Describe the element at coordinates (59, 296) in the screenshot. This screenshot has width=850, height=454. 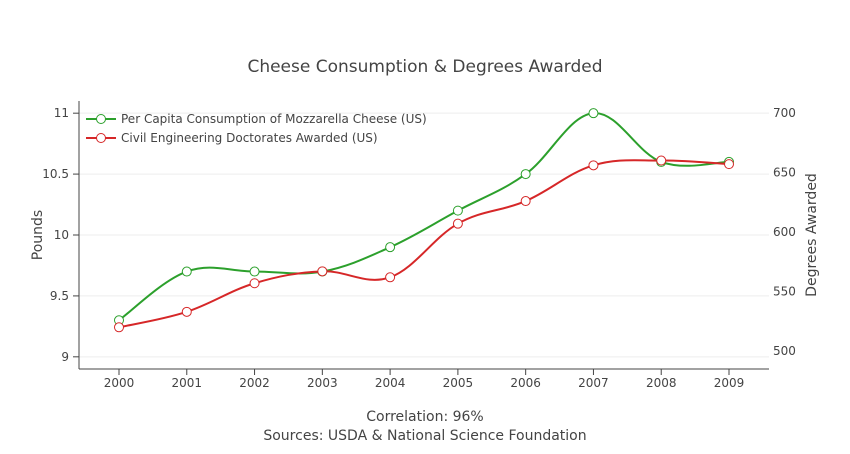
I see `y-tick-label: 9.5` at that location.